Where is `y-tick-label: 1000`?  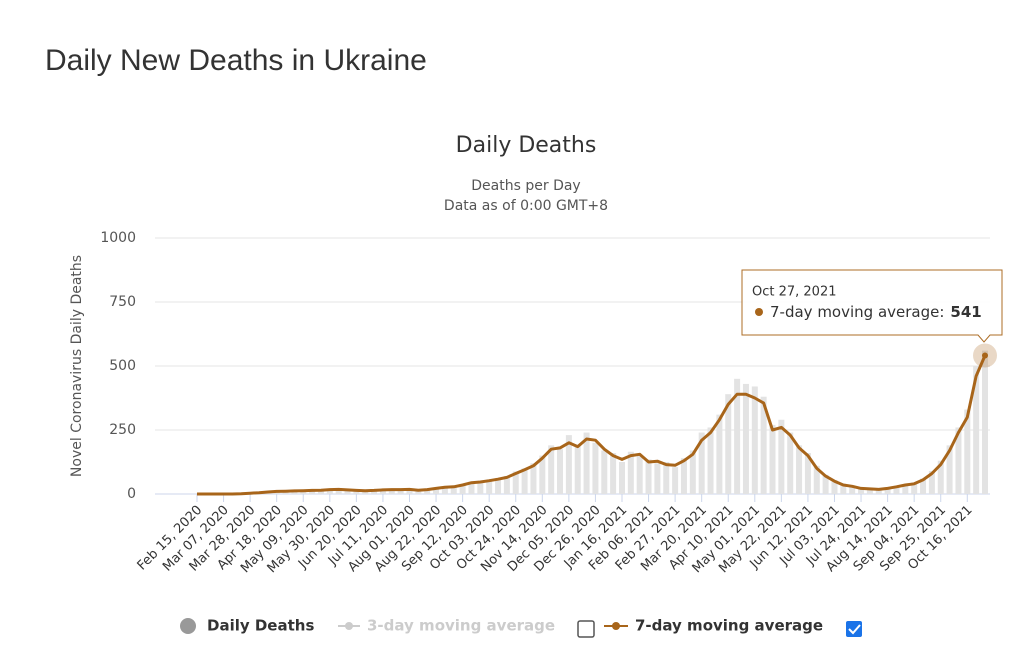 y-tick-label: 1000 is located at coordinates (118, 238).